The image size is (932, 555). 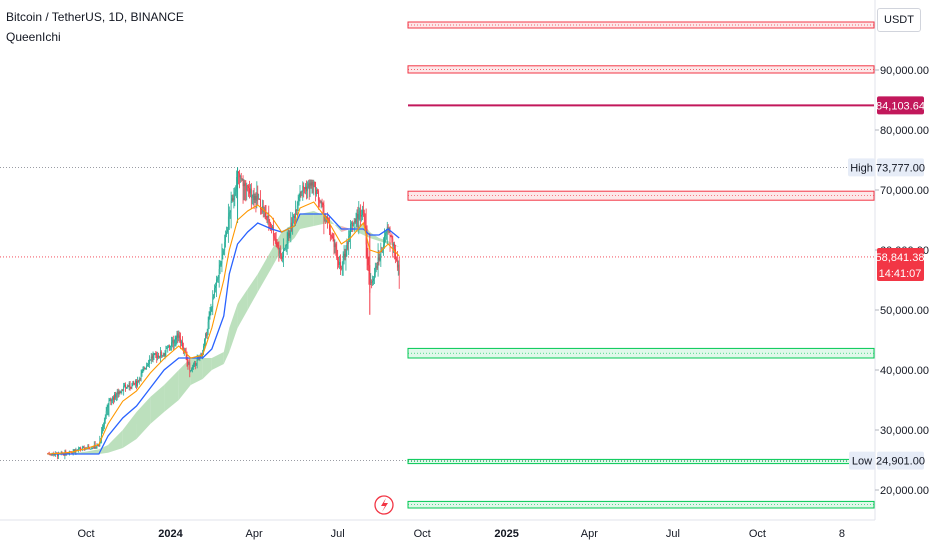 I want to click on time-tick-label: 2025, so click(x=506, y=534).